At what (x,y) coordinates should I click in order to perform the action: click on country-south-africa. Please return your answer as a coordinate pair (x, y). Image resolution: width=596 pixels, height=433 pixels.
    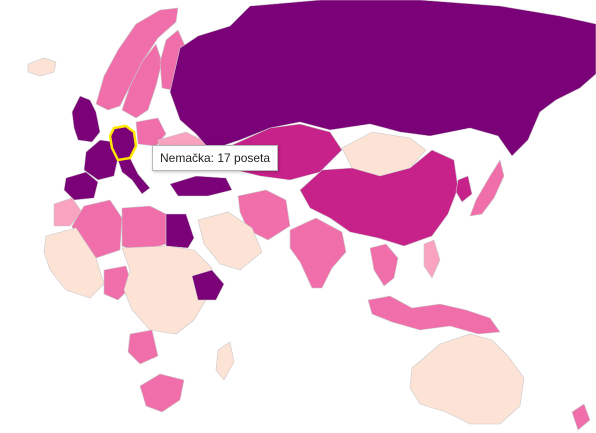
    Looking at the image, I should click on (162, 393).